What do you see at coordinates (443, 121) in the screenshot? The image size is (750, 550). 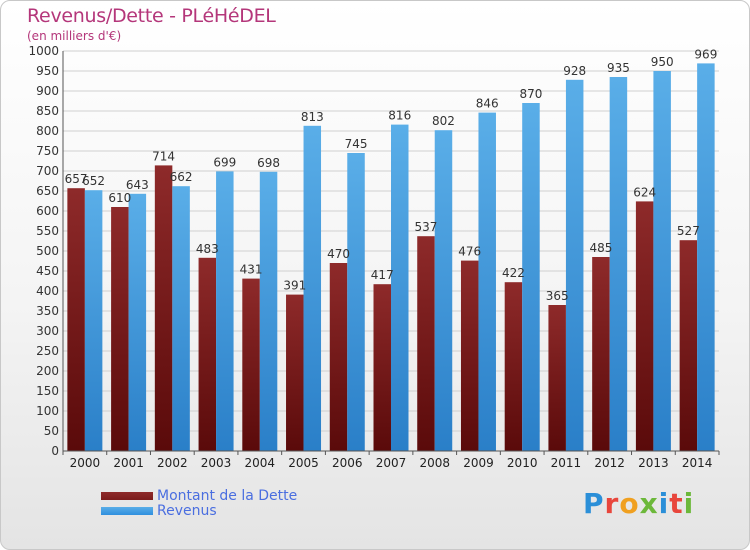 I see `value-label-revenus: 802` at bounding box center [443, 121].